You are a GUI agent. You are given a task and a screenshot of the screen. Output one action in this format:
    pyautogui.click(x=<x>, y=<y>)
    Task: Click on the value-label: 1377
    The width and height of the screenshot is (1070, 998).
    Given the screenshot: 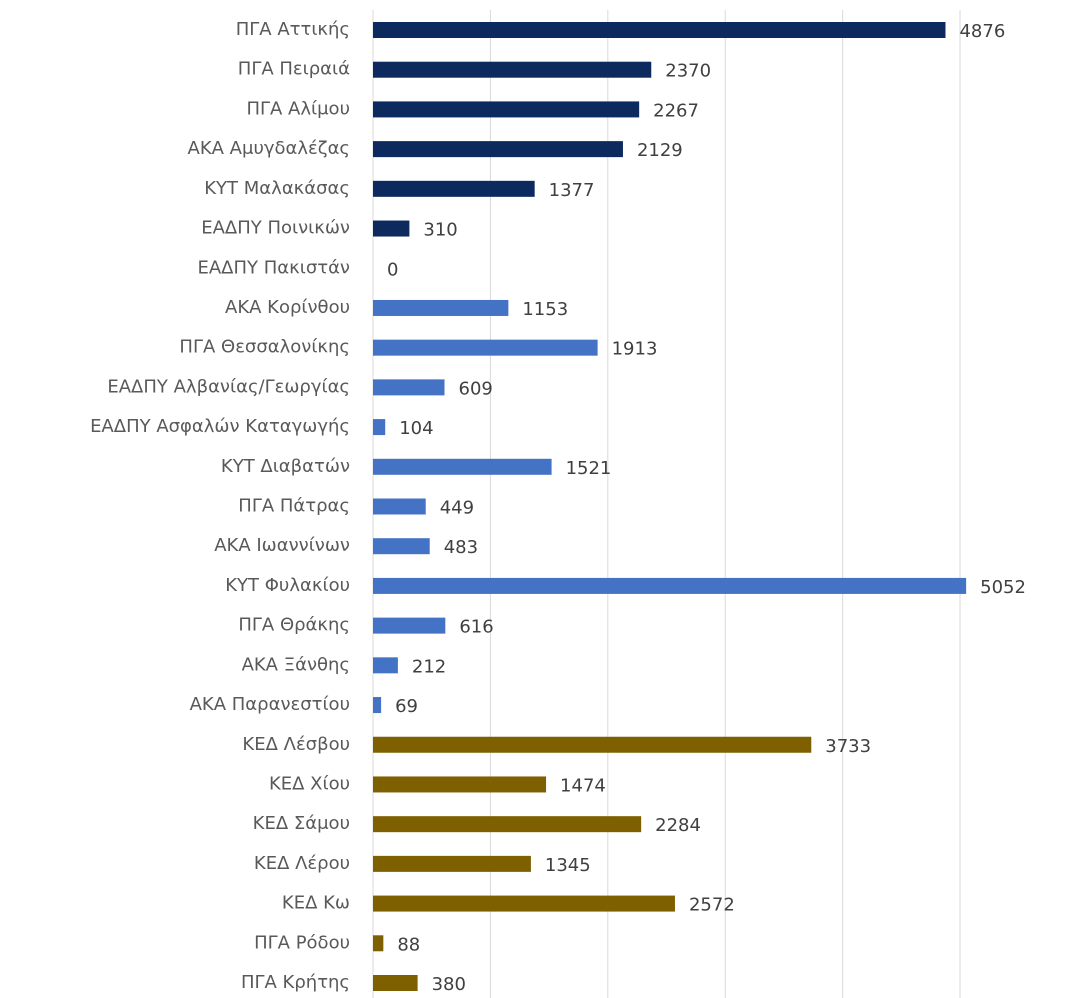 What is the action you would take?
    pyautogui.click(x=572, y=190)
    